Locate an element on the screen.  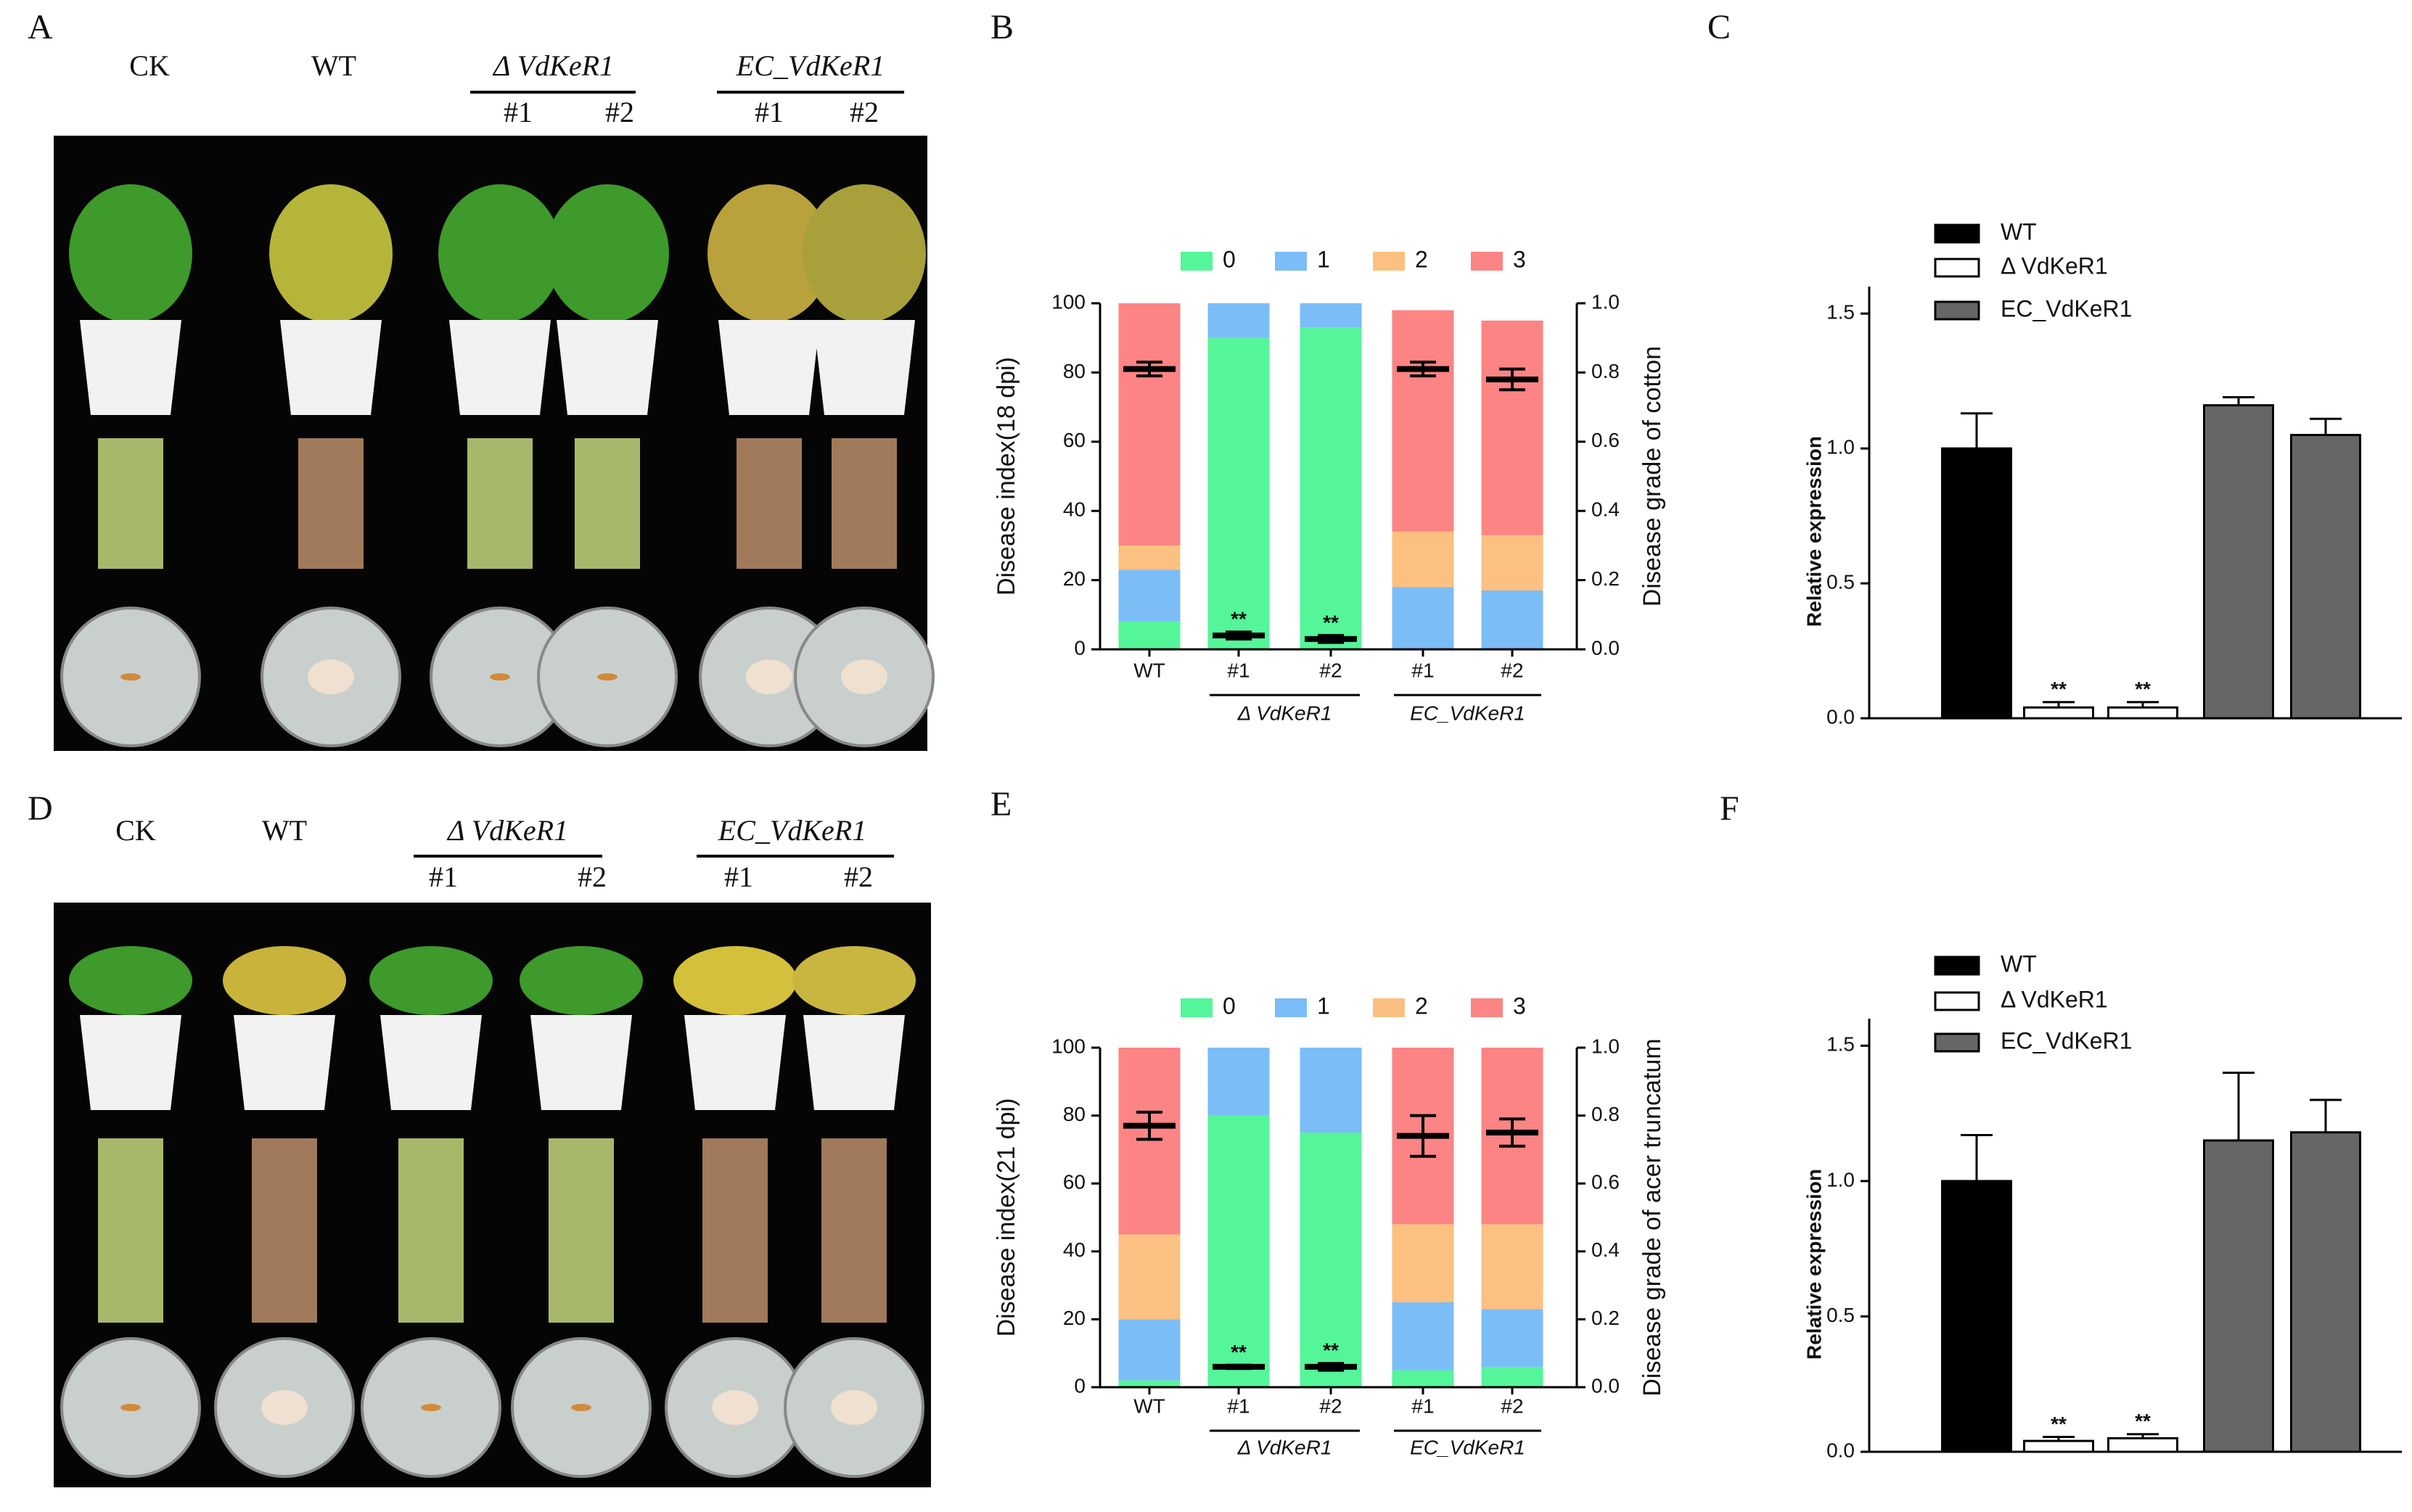
column-label: WT is located at coordinates (333, 65).